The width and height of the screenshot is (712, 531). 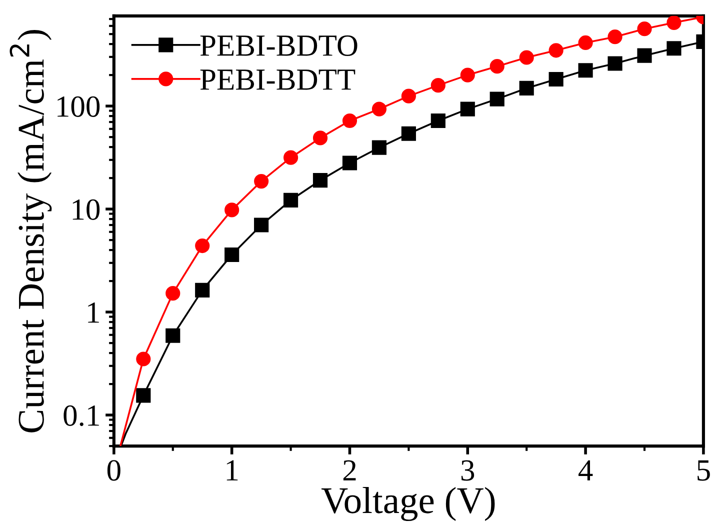 What do you see at coordinates (93, 312) in the screenshot?
I see `y-tick-label: 1` at bounding box center [93, 312].